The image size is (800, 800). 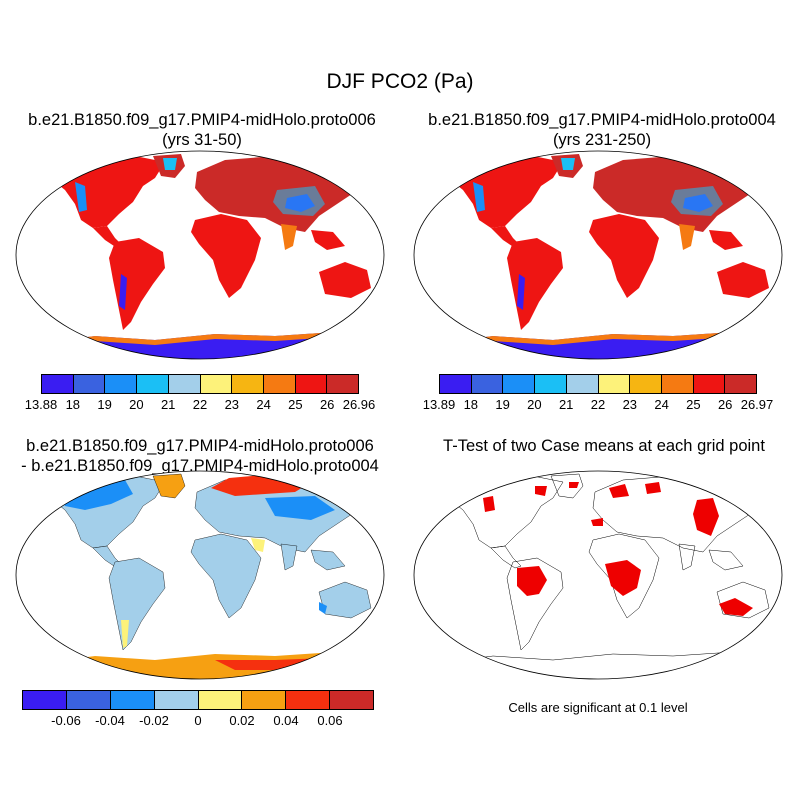 What do you see at coordinates (125, 634) in the screenshot?
I see `patagonia` at bounding box center [125, 634].